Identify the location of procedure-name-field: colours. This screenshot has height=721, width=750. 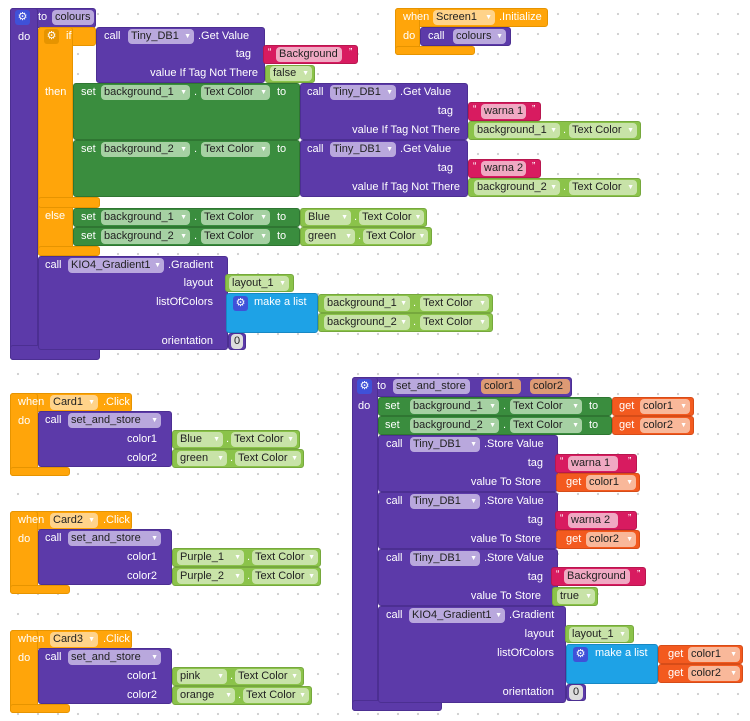
(73, 17).